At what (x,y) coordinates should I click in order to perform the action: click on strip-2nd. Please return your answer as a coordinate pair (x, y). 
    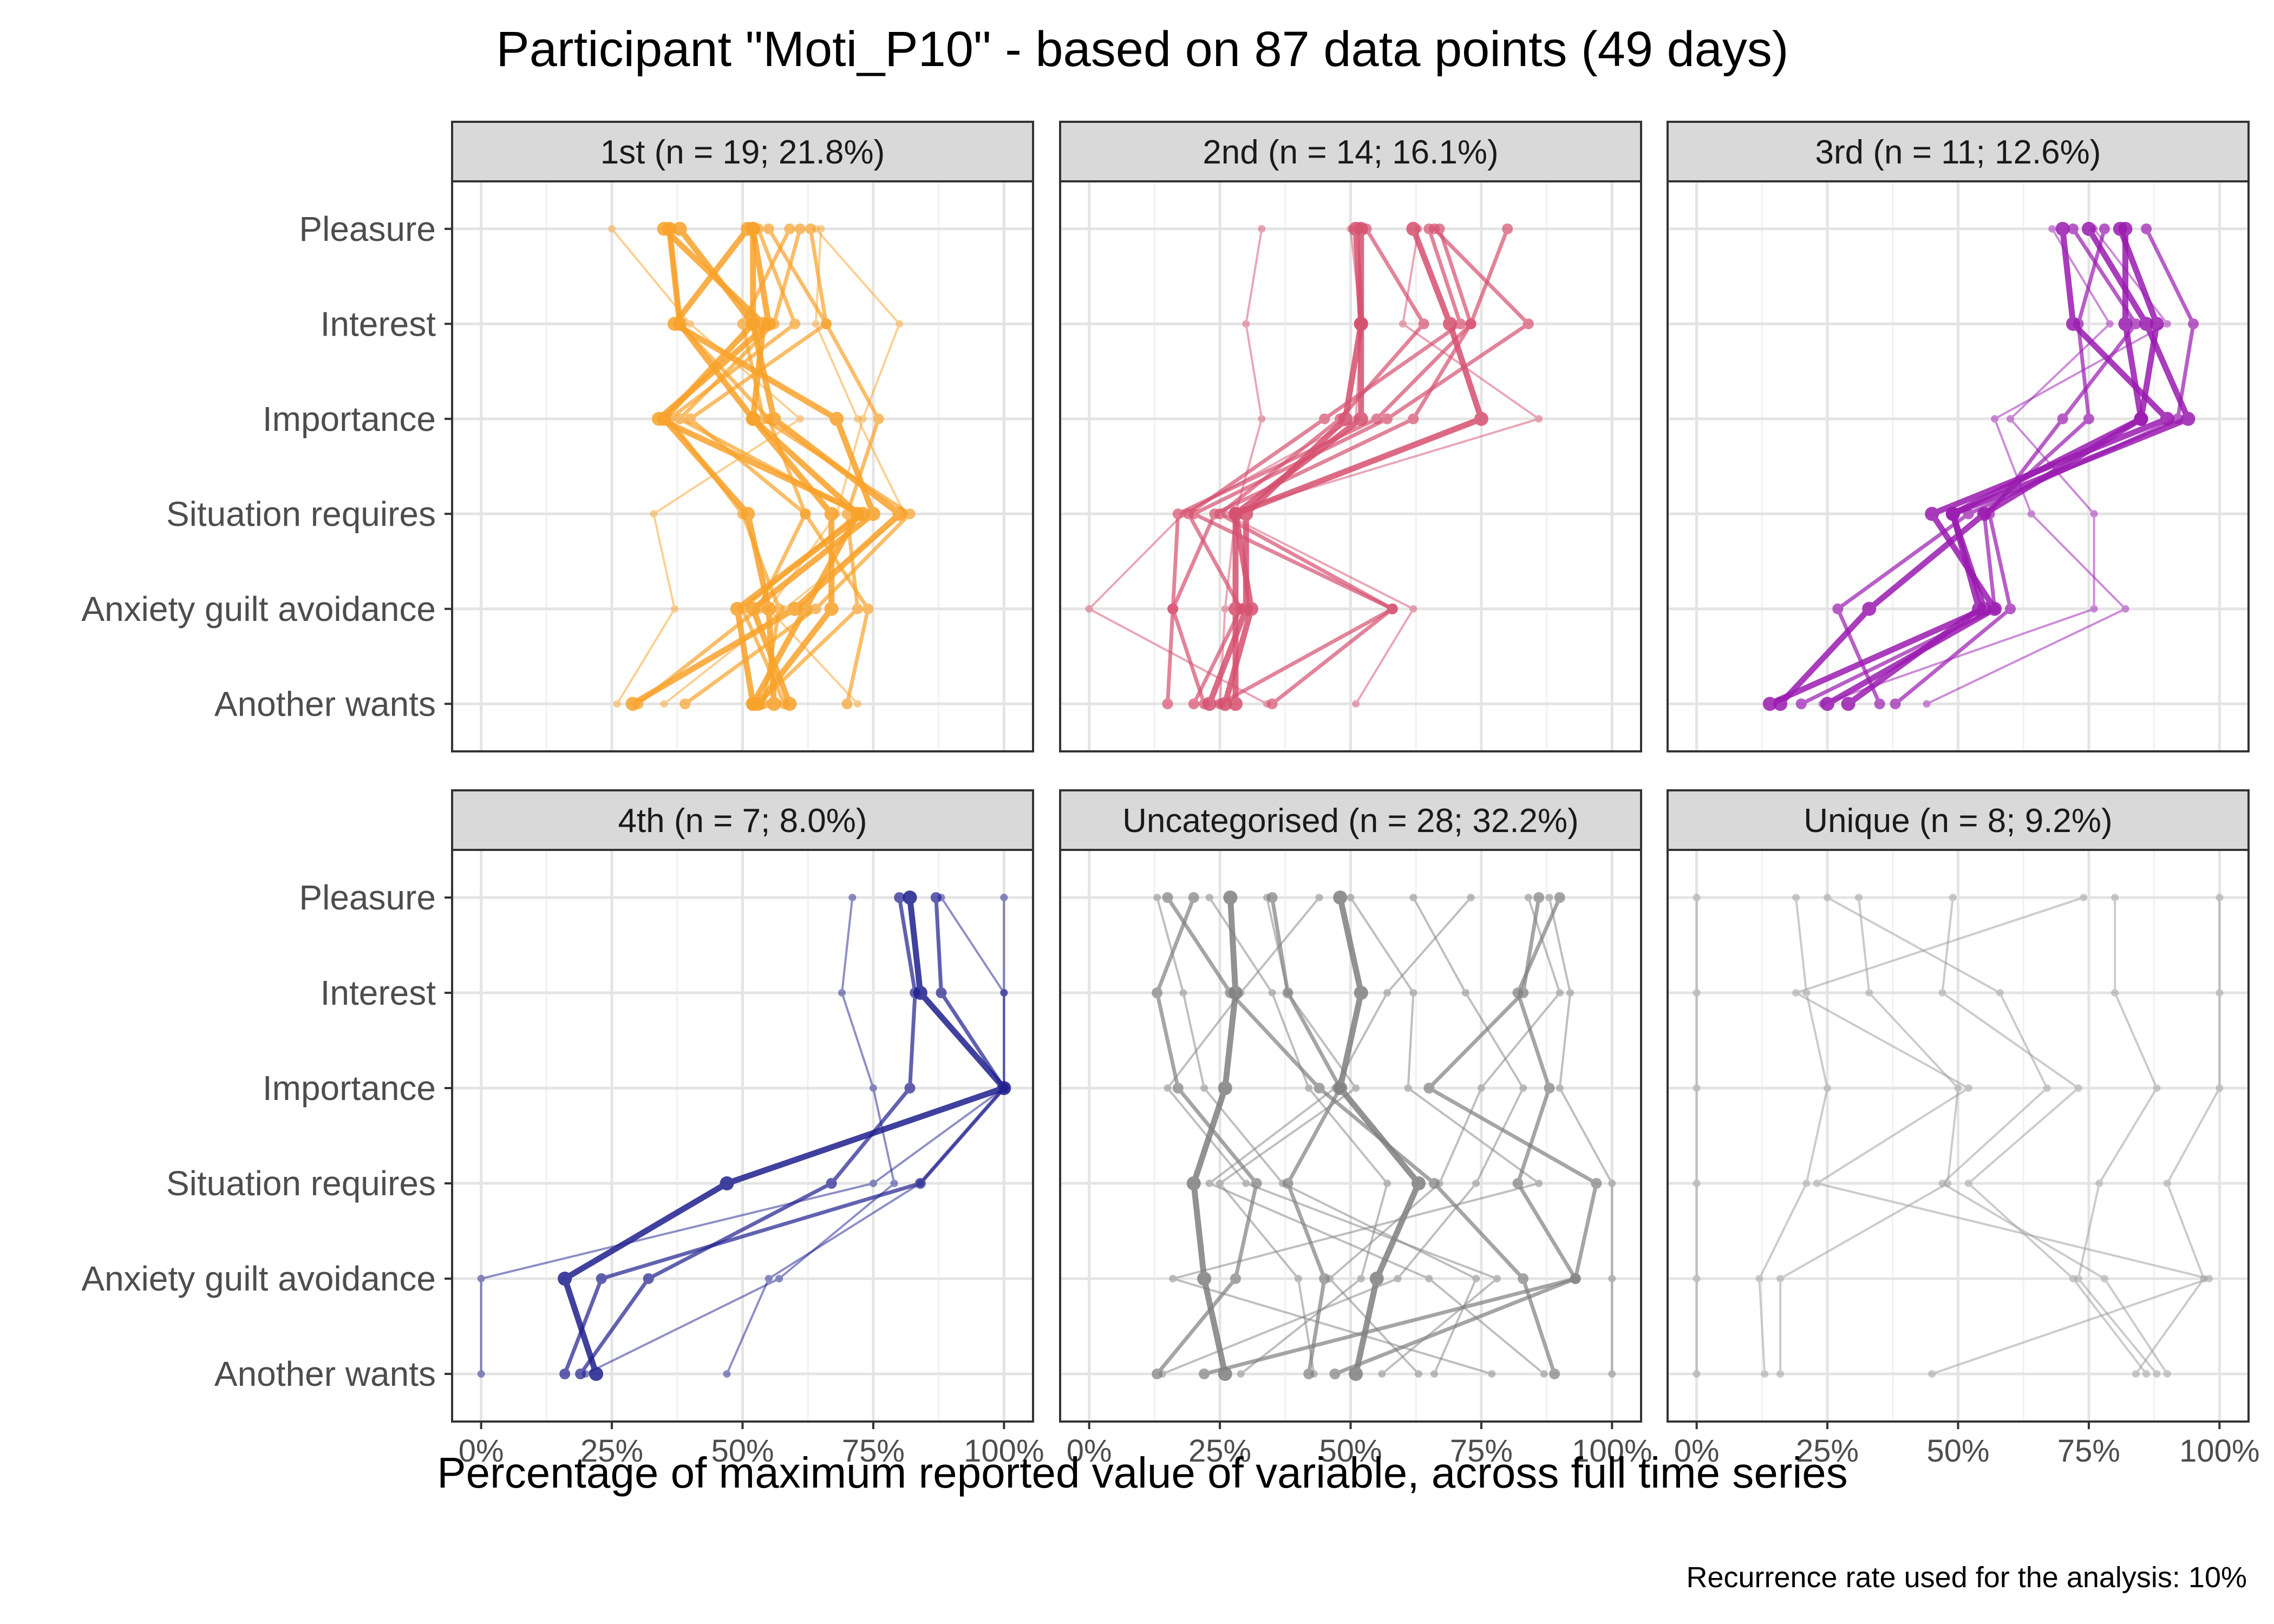
    Looking at the image, I should click on (1351, 151).